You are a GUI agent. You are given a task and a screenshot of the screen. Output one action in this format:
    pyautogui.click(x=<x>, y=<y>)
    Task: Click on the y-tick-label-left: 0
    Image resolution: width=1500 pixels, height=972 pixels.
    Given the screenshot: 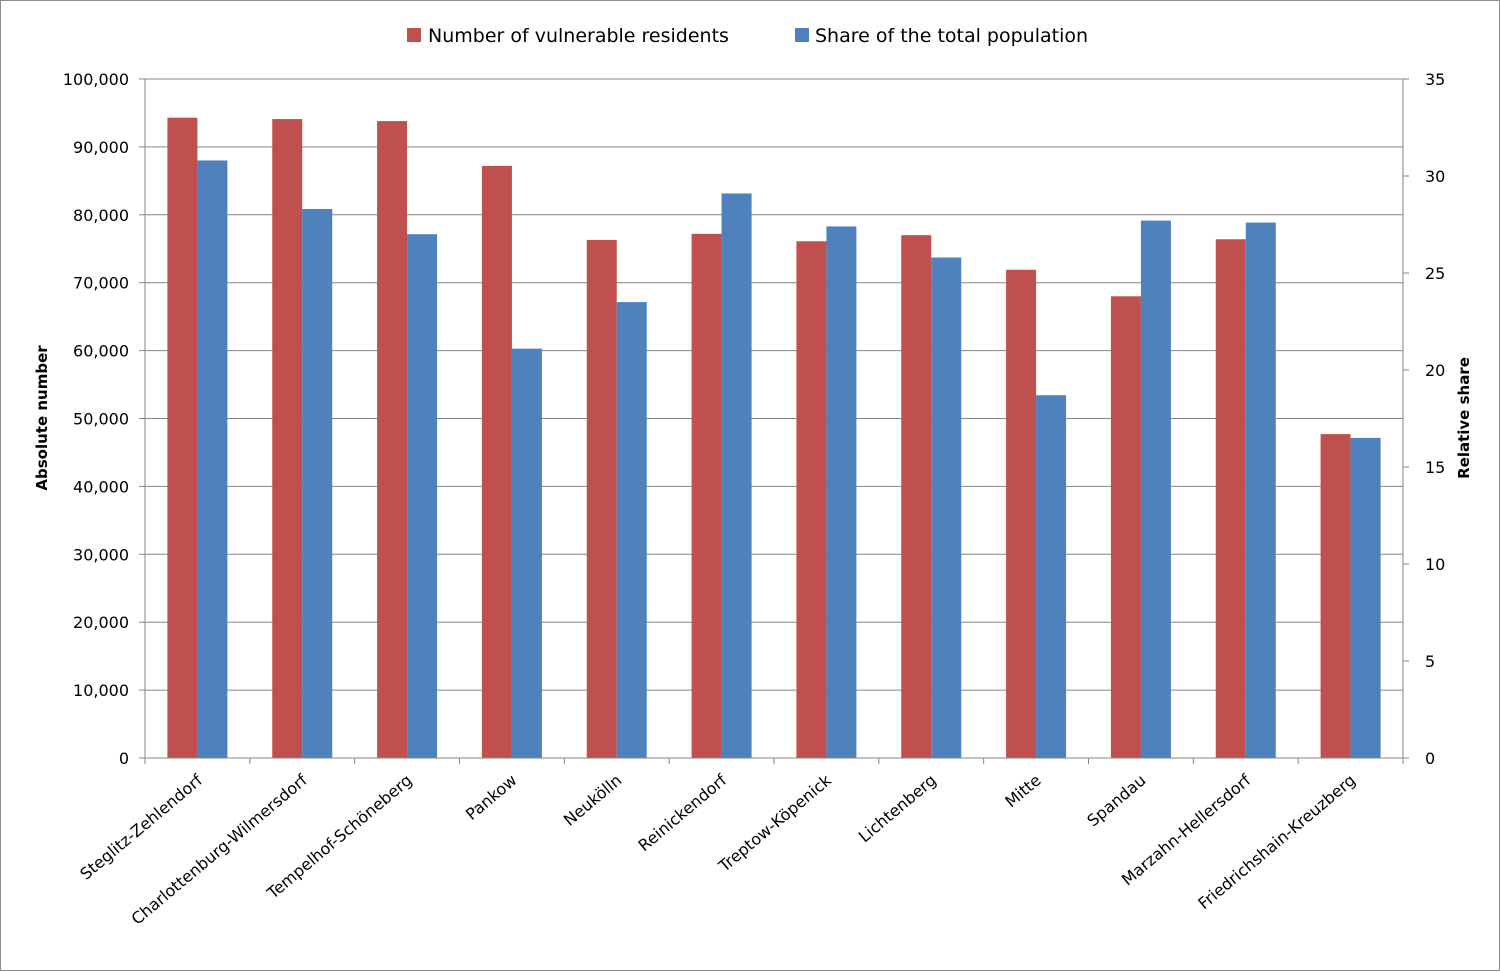 What is the action you would take?
    pyautogui.click(x=124, y=758)
    